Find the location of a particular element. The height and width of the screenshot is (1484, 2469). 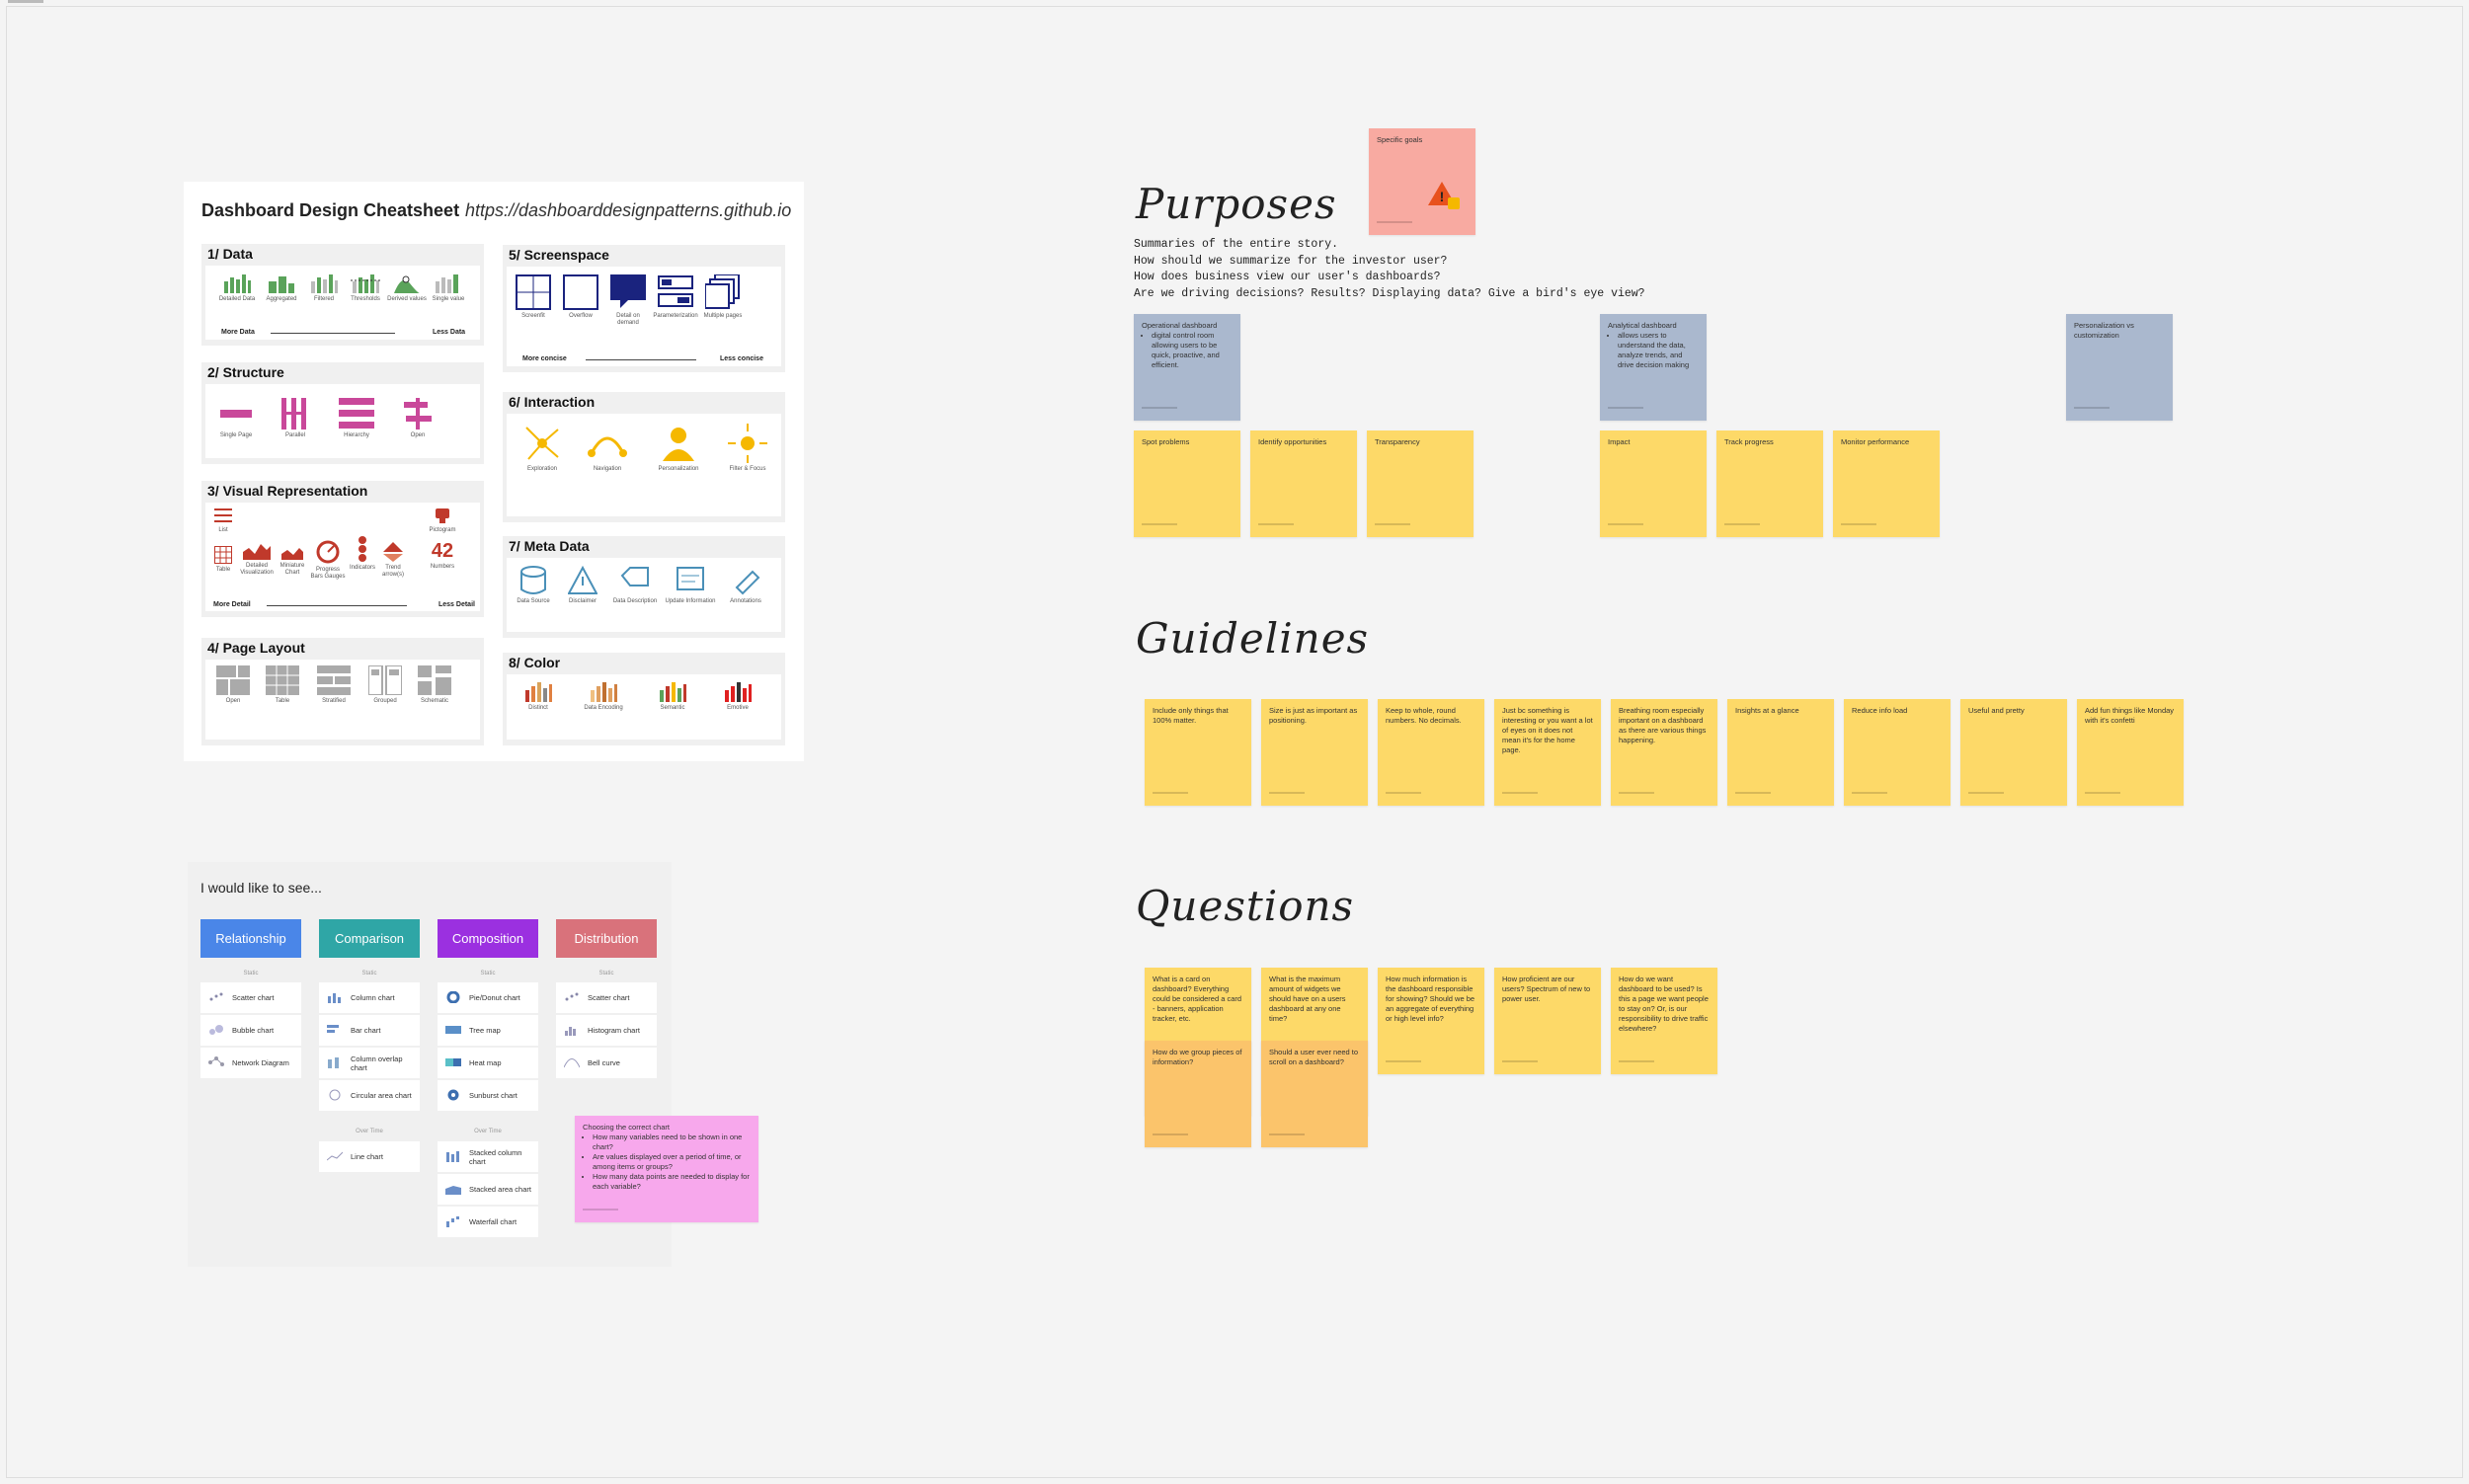

section-title: 4/ Page Layout is located at coordinates (256, 648).